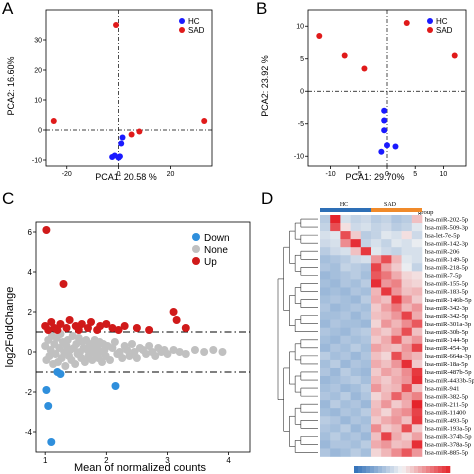  Describe the element at coordinates (447, 348) in the screenshot. I see `heatmap-row-label: hsa-miR-454-3p` at that location.